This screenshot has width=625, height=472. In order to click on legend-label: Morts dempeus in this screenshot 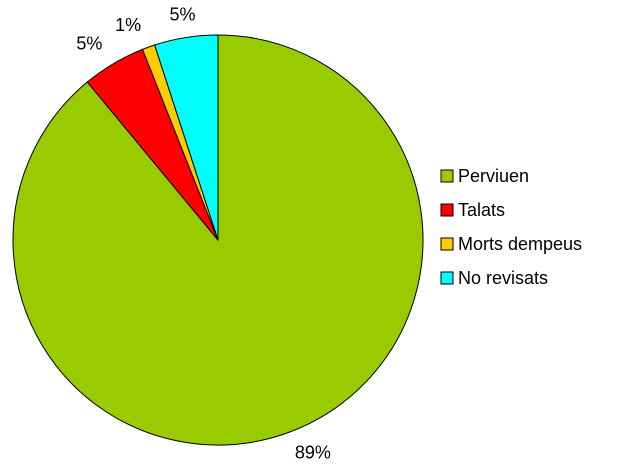, I will do `click(520, 244)`.